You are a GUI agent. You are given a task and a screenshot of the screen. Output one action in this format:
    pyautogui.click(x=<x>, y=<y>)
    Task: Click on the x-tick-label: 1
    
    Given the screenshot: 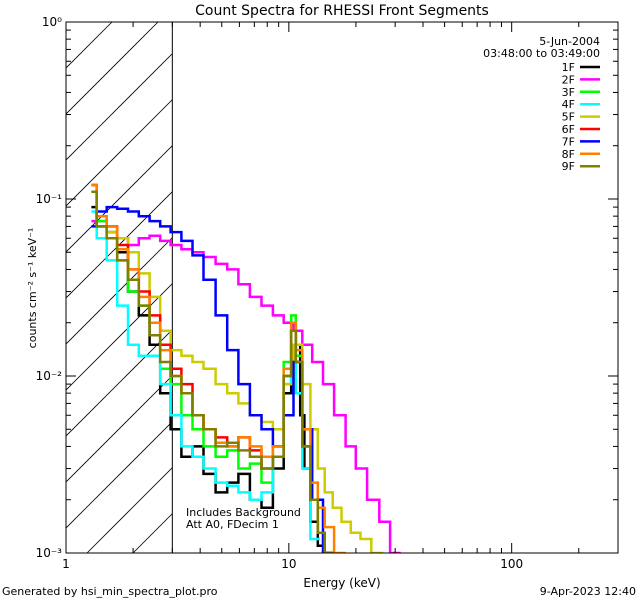 What is the action you would take?
    pyautogui.click(x=66, y=564)
    